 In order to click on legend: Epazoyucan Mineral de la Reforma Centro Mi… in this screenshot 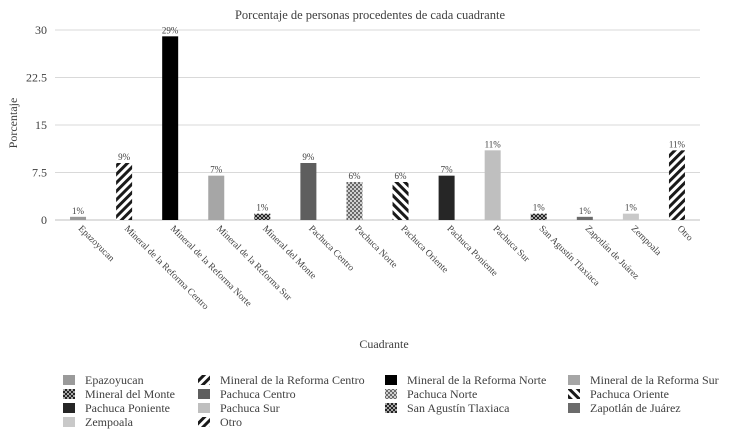, I will do `click(391, 401)`.